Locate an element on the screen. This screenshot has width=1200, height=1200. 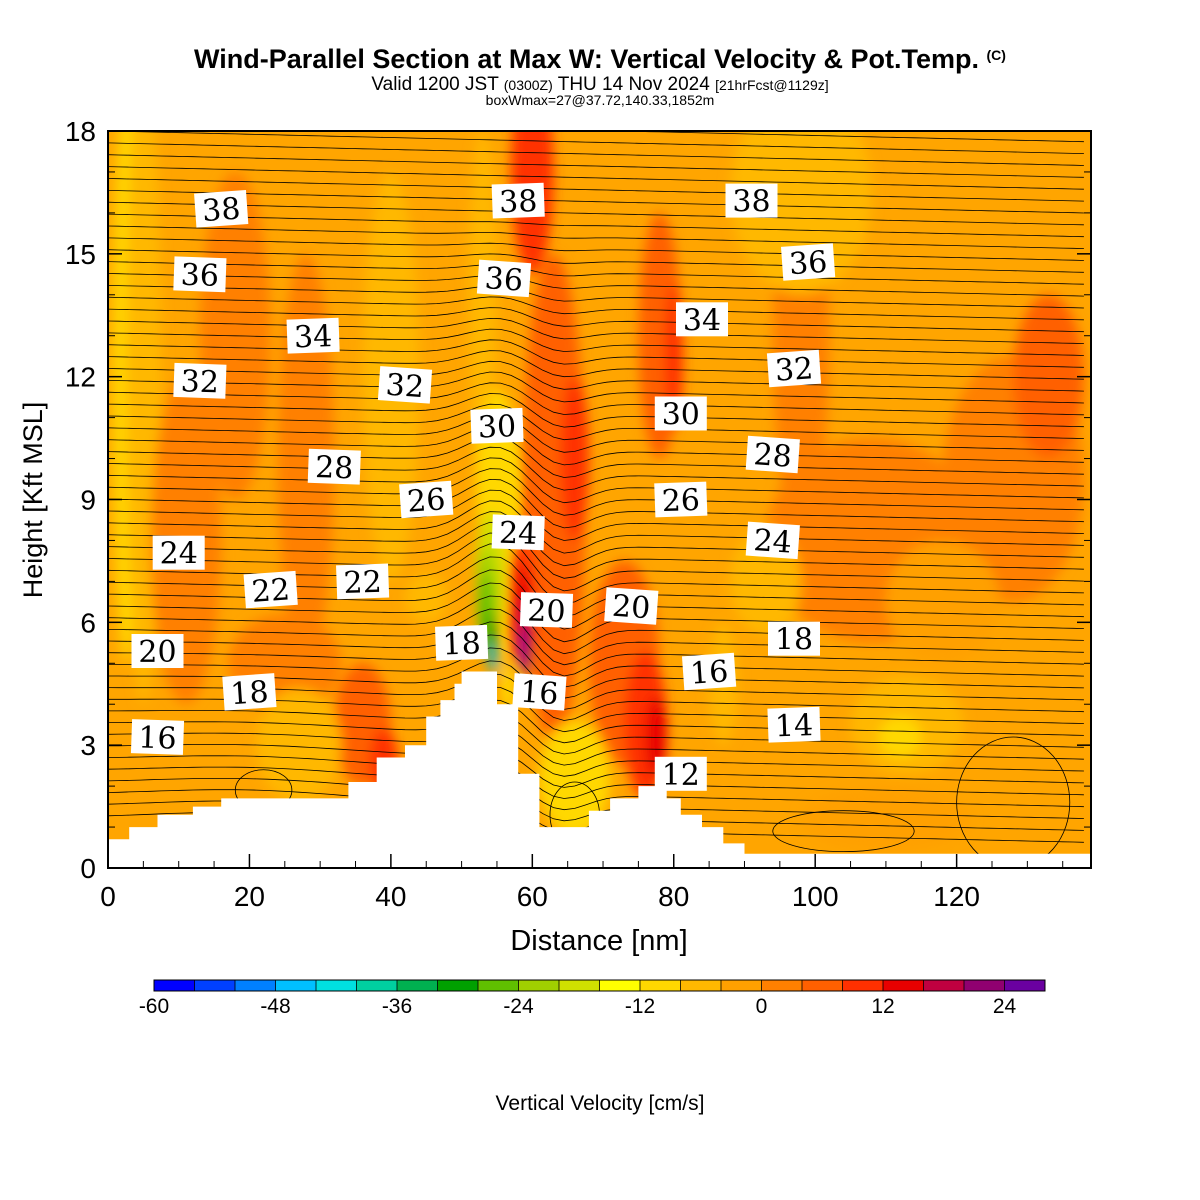
contour-label: 22 is located at coordinates (270, 590).